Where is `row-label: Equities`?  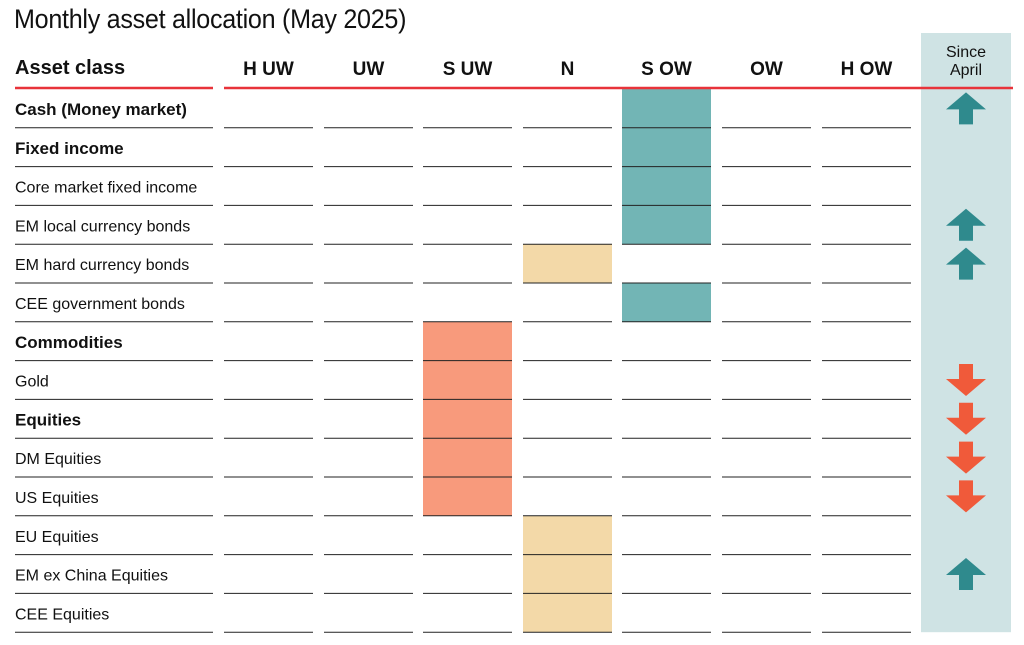 row-label: Equities is located at coordinates (48, 419).